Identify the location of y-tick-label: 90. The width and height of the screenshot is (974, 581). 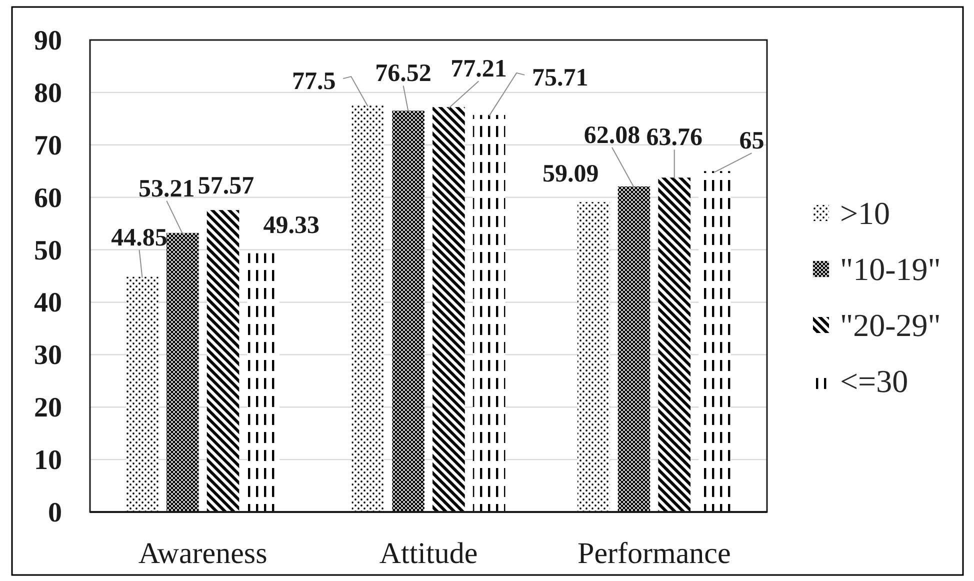
(48, 41).